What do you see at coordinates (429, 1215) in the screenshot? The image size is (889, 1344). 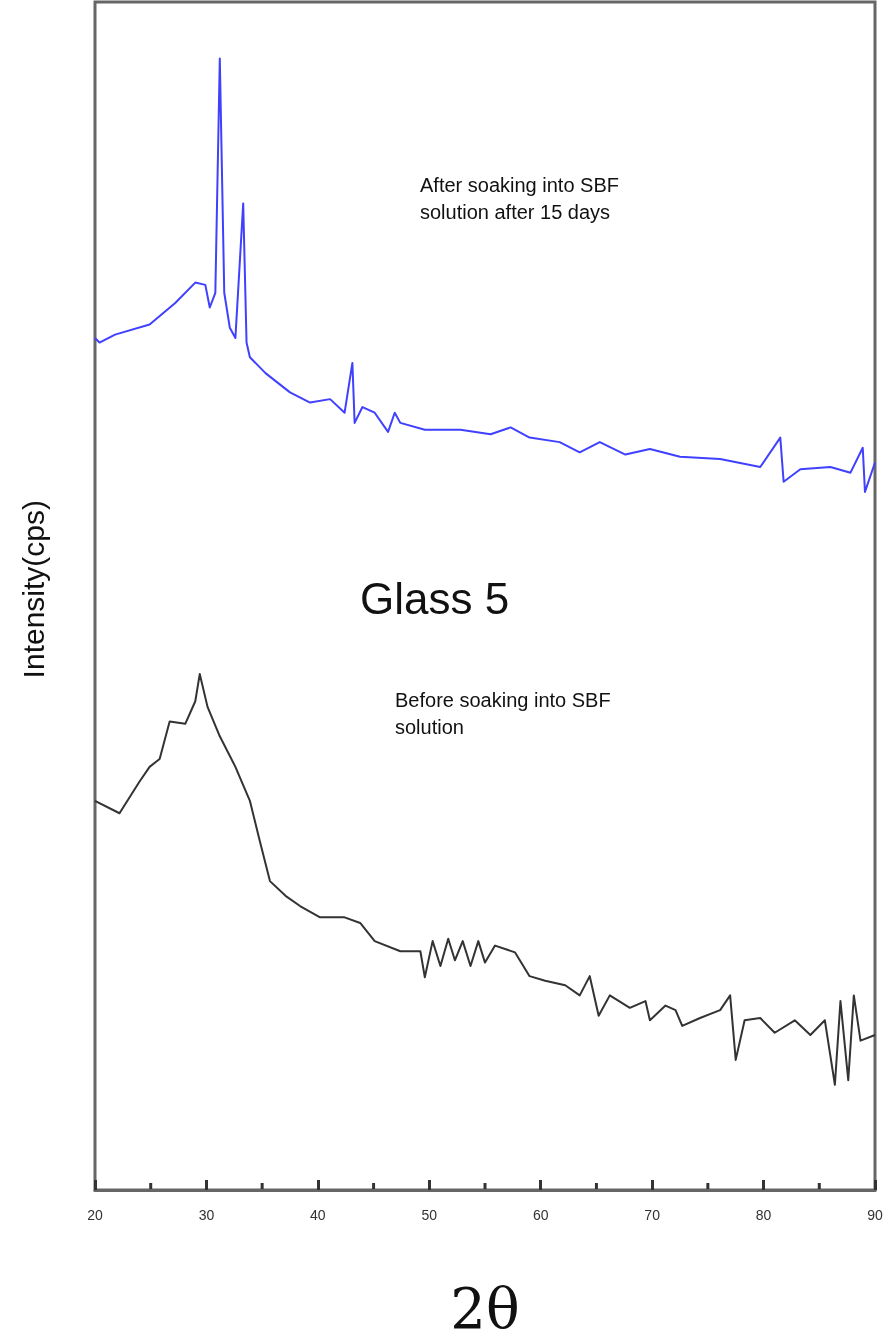 I see `x-tick-label: 50` at bounding box center [429, 1215].